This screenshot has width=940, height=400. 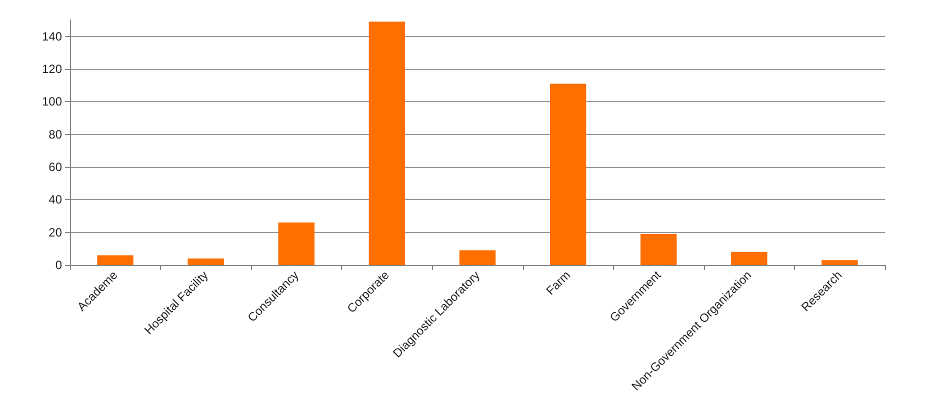 I want to click on y-tick-label: 60, so click(x=55, y=167).